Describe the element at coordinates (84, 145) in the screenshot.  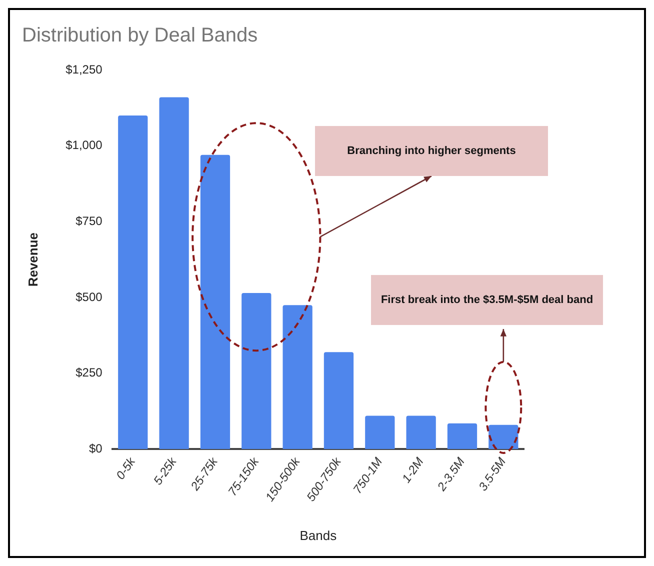
I see `y-tick-label: $1,000` at that location.